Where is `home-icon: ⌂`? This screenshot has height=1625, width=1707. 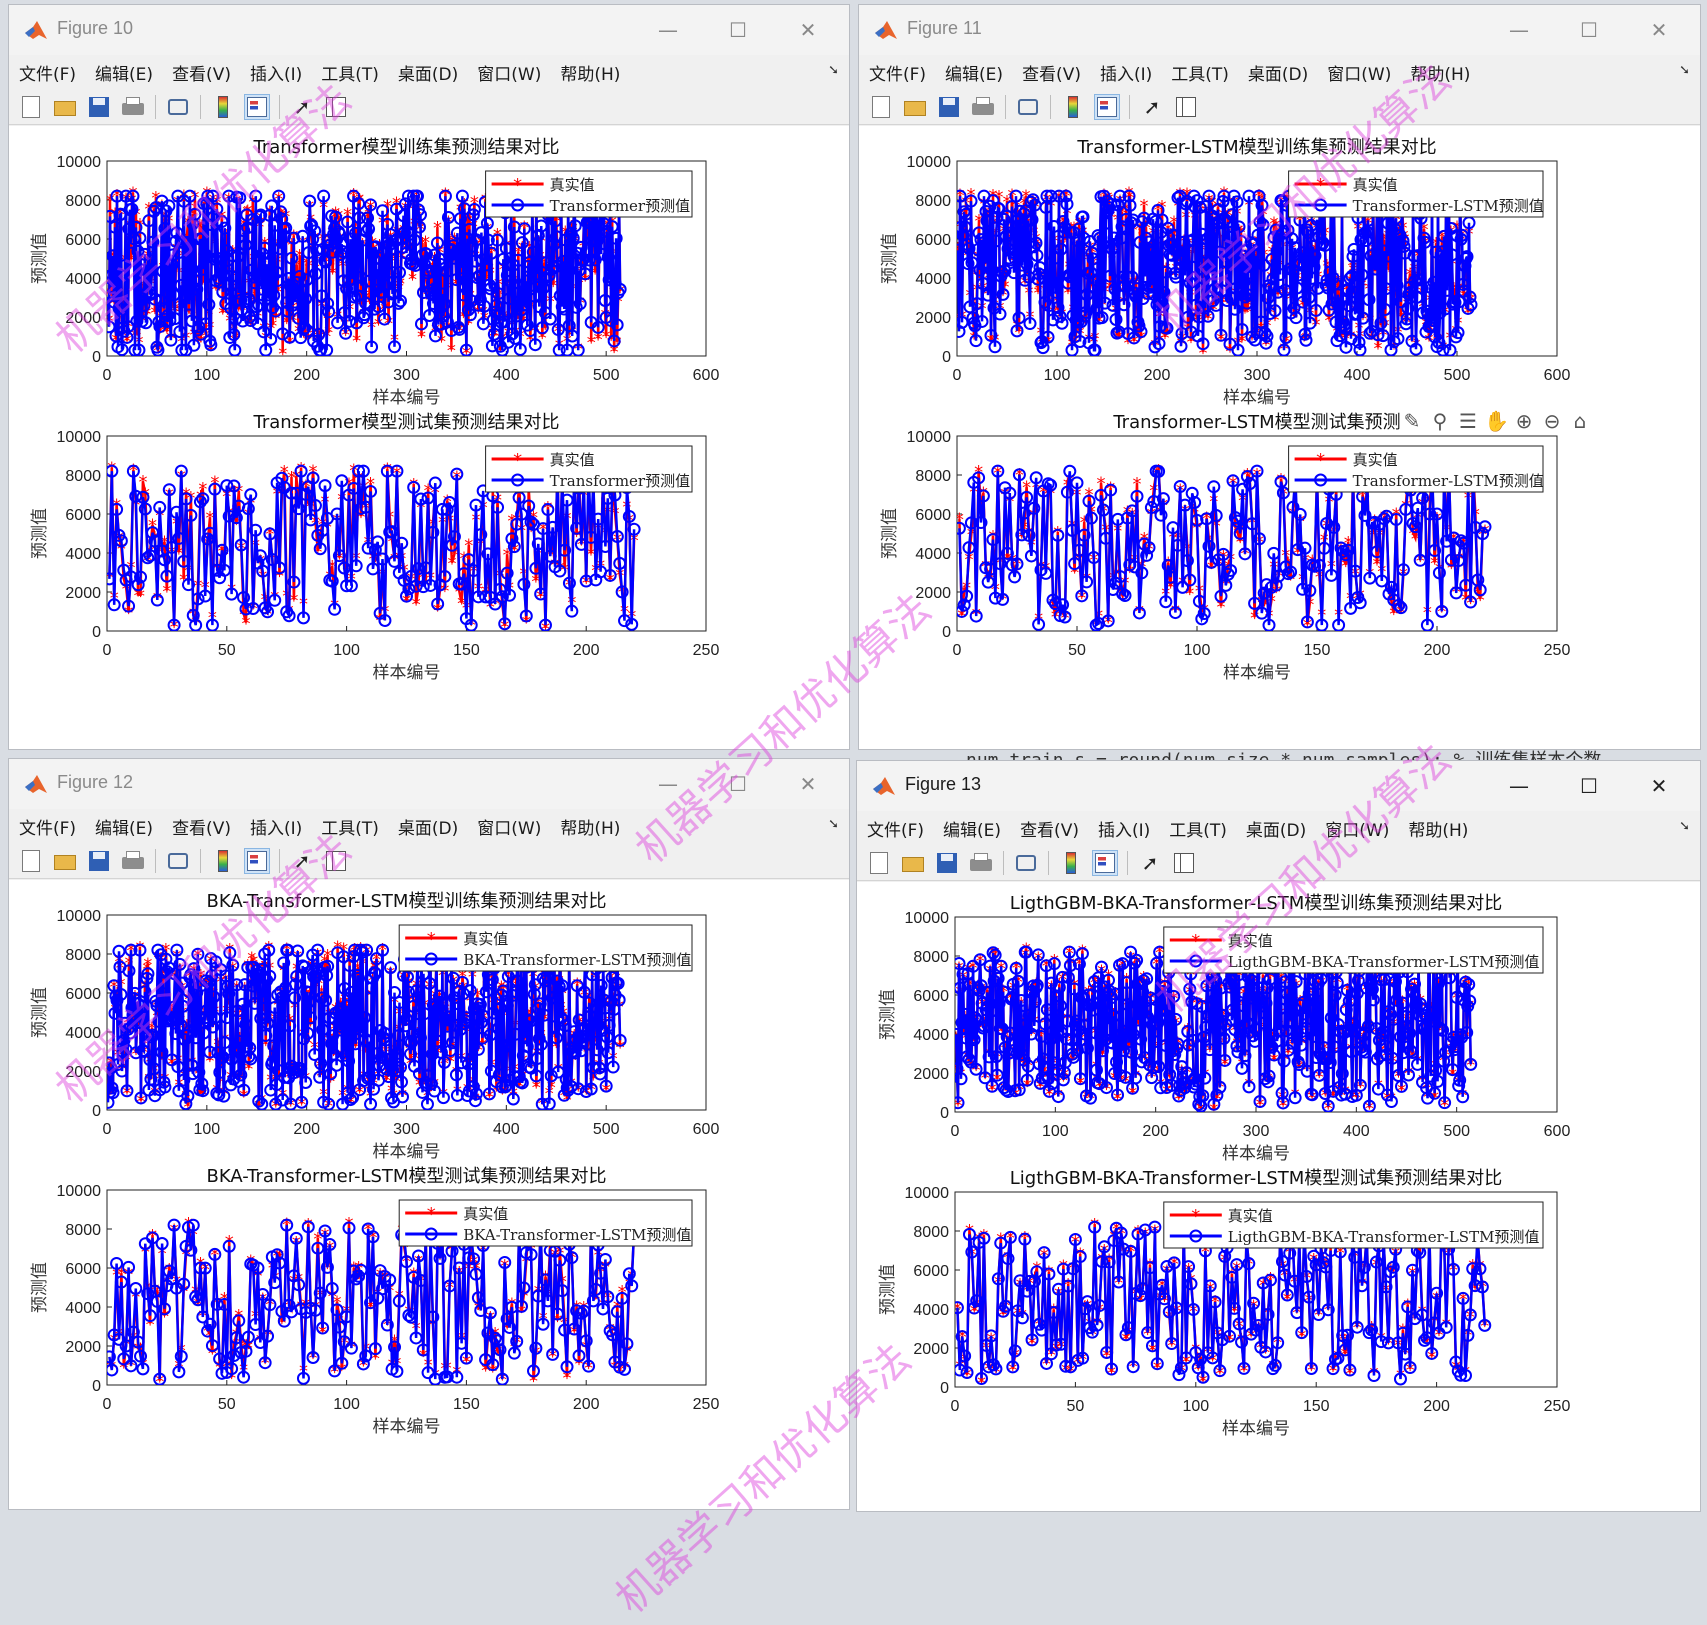
home-icon: ⌂ is located at coordinates (1580, 421).